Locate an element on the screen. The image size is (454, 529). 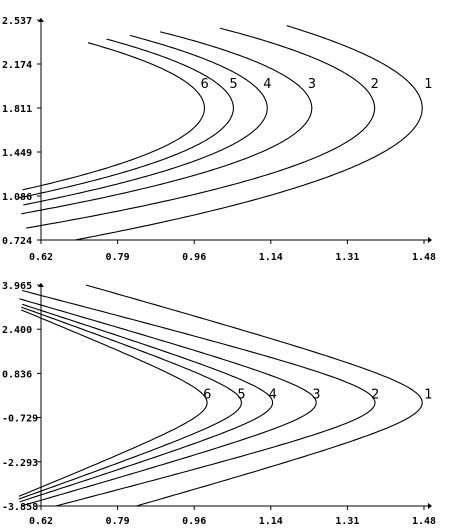
y-tick-label: 1.086 is located at coordinates (17, 197).